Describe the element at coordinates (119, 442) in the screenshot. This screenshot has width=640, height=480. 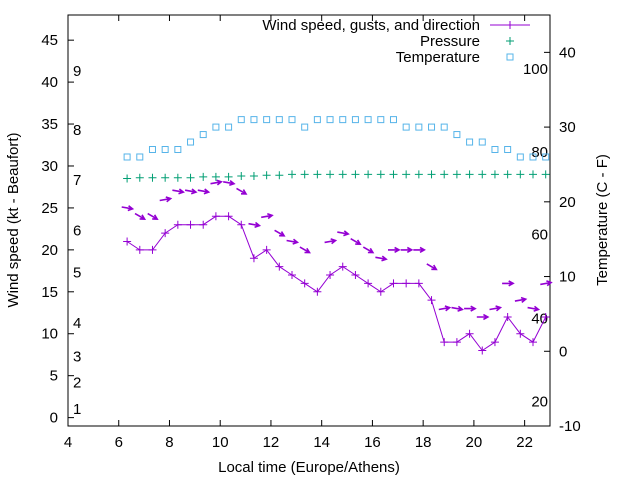
I see `x-tick-label: 6` at that location.